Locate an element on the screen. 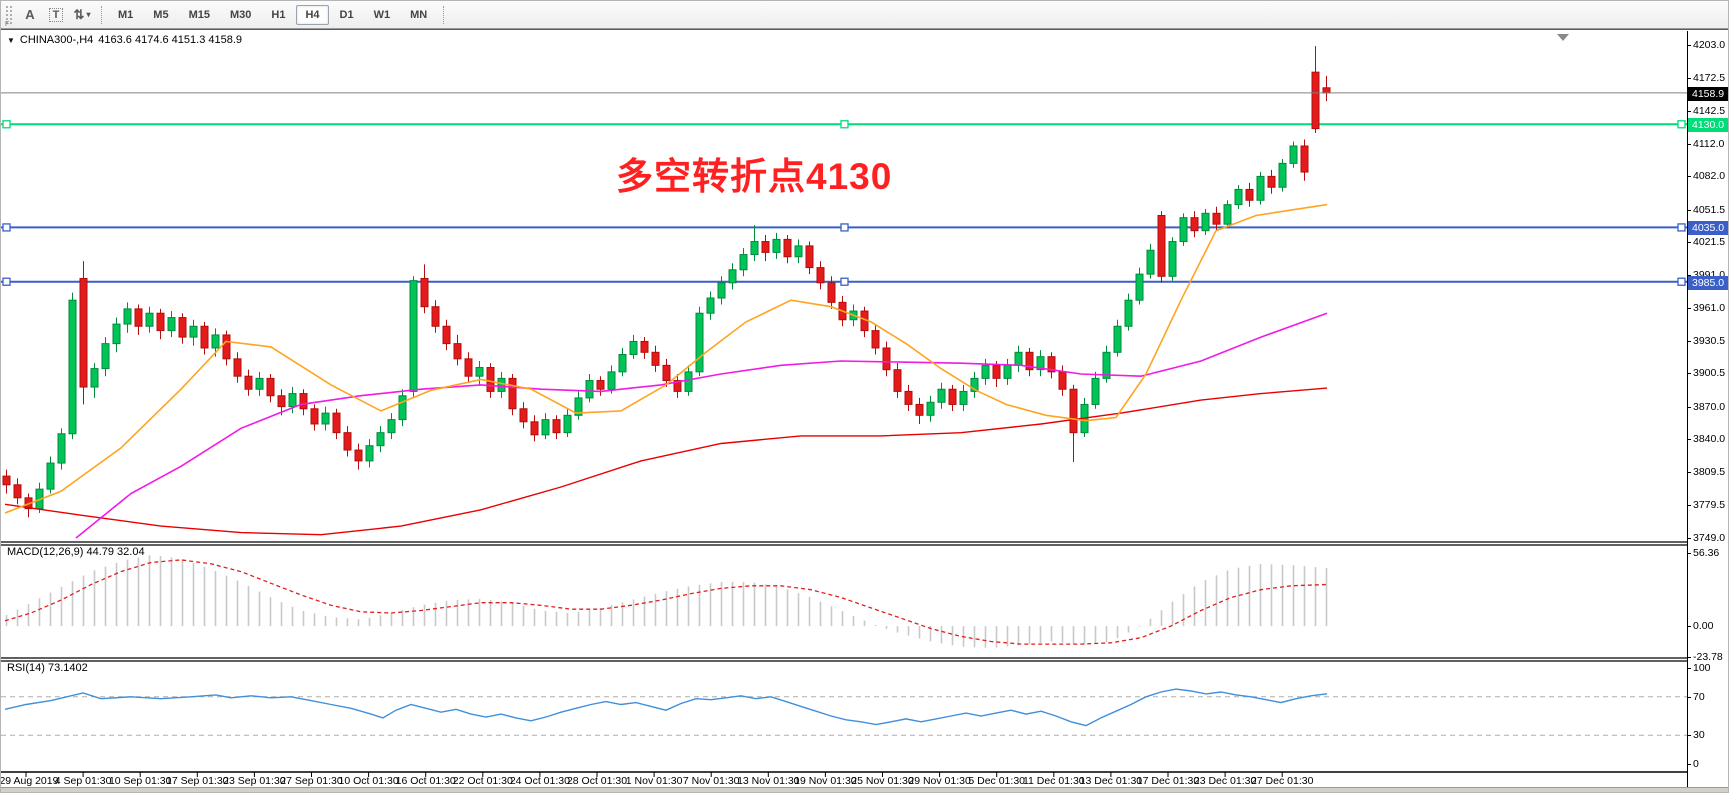 The height and width of the screenshot is (793, 1729). chart-shift-marker-icon is located at coordinates (1563, 37).